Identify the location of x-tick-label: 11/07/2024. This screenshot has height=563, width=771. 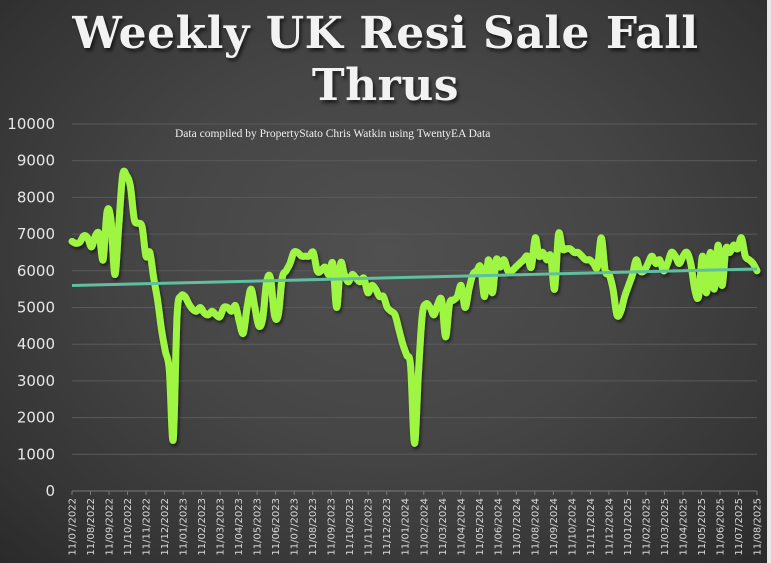
(517, 527).